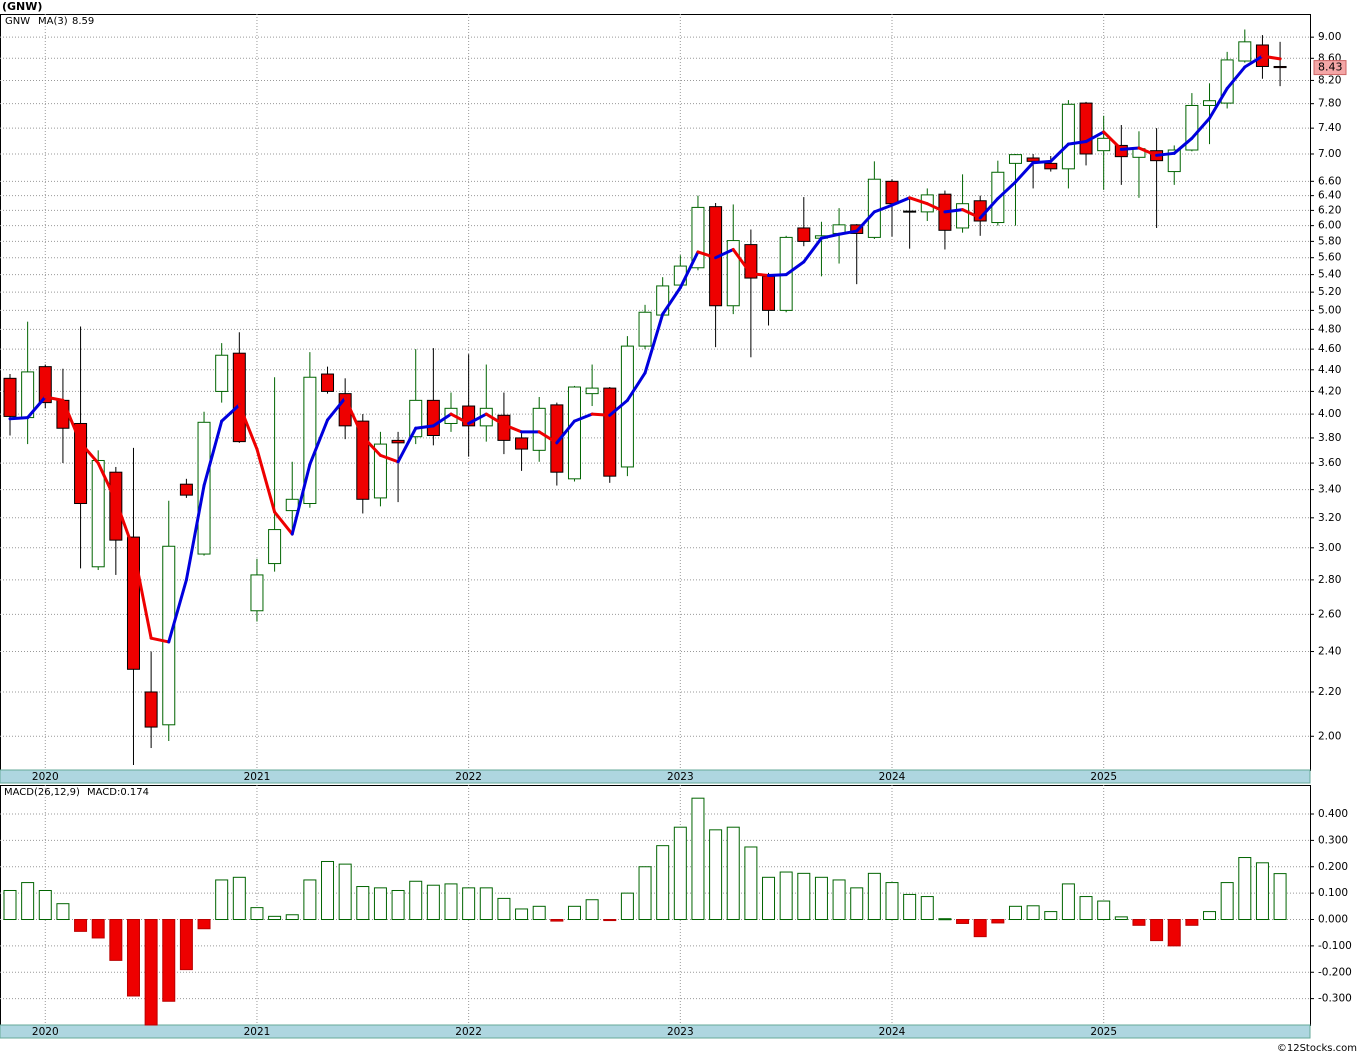 This screenshot has height=1056, width=1360. I want to click on y-tick-label: 4.20, so click(1329, 391).